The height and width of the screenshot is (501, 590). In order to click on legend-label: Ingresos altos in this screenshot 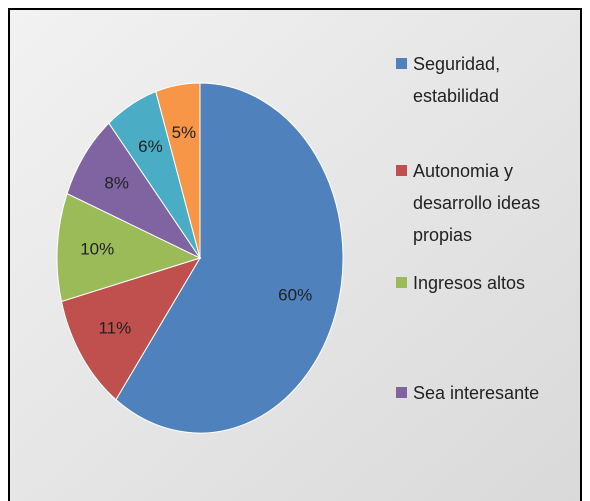, I will do `click(469, 283)`.